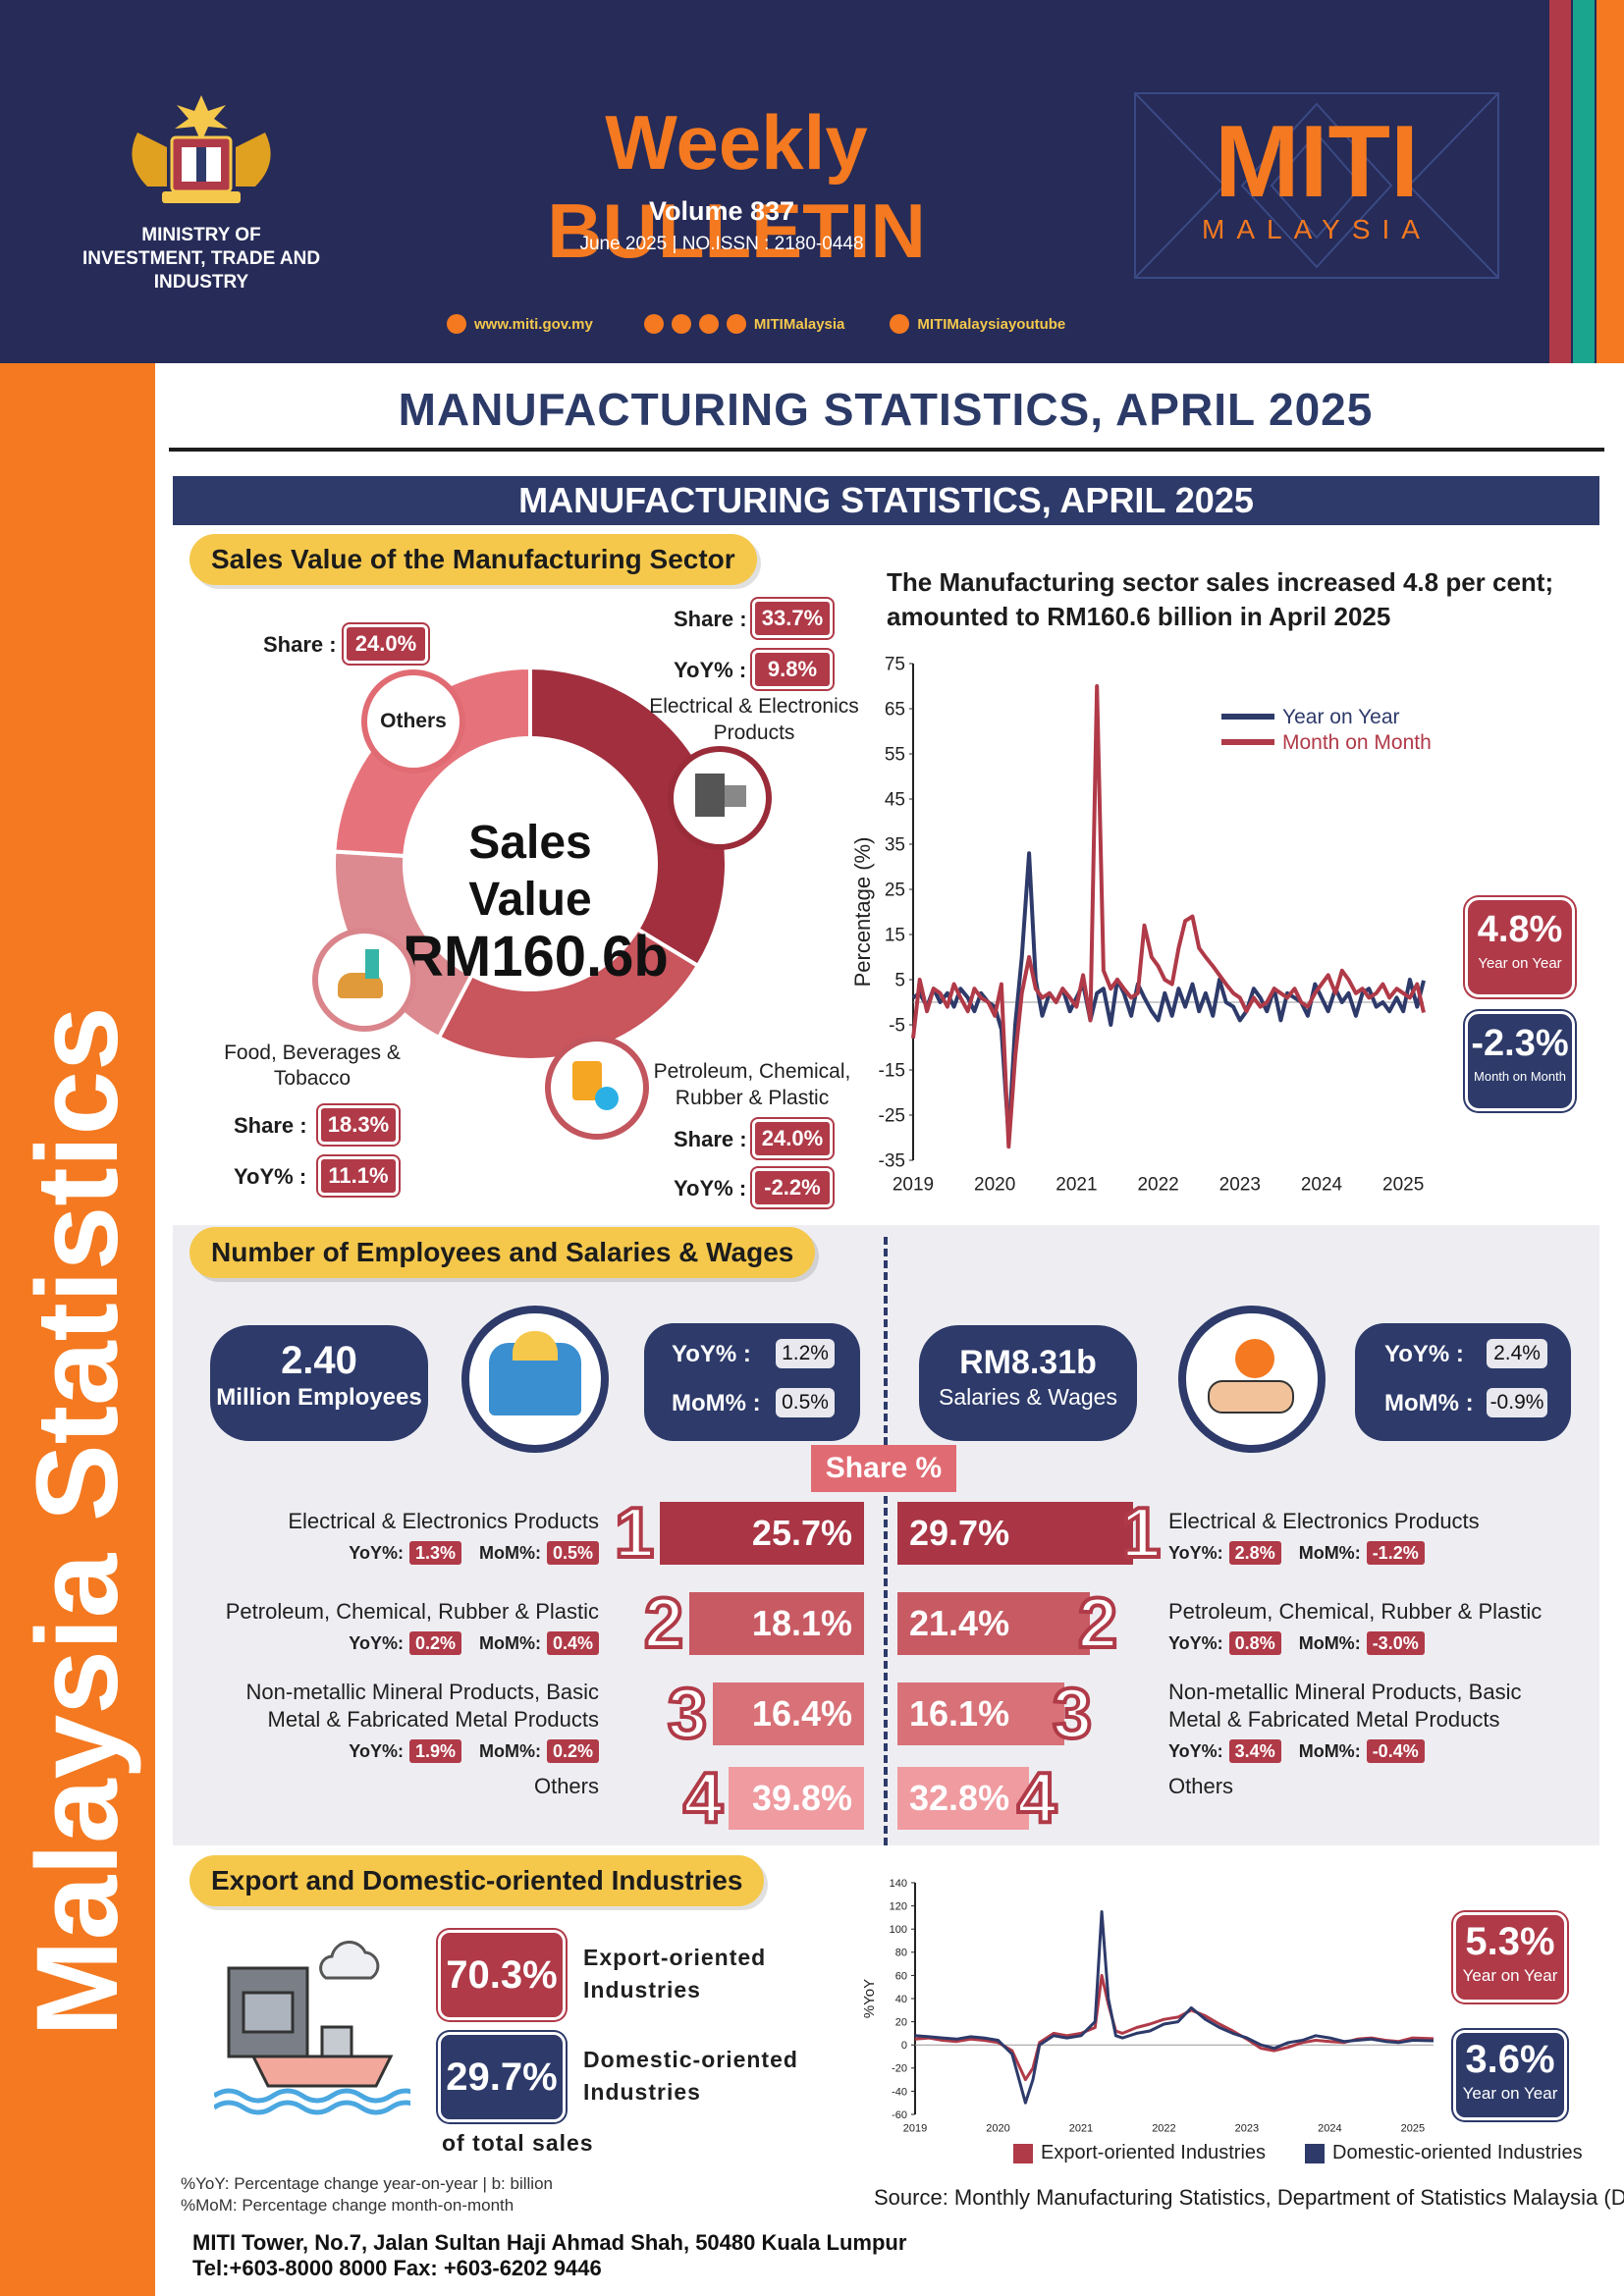  What do you see at coordinates (1154, 2152) in the screenshot?
I see `export-legend-label: Export-oriented Industries` at bounding box center [1154, 2152].